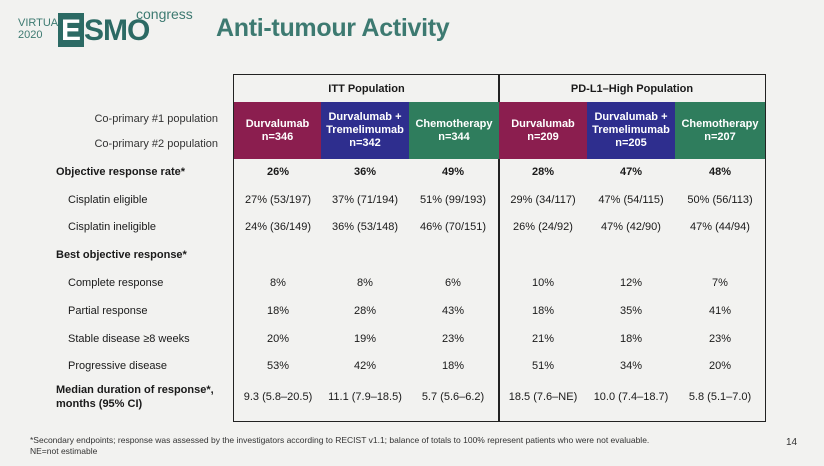 Image resolution: width=824 pixels, height=466 pixels. I want to click on table-cell: 18.5 (7.6–NE), so click(543, 397).